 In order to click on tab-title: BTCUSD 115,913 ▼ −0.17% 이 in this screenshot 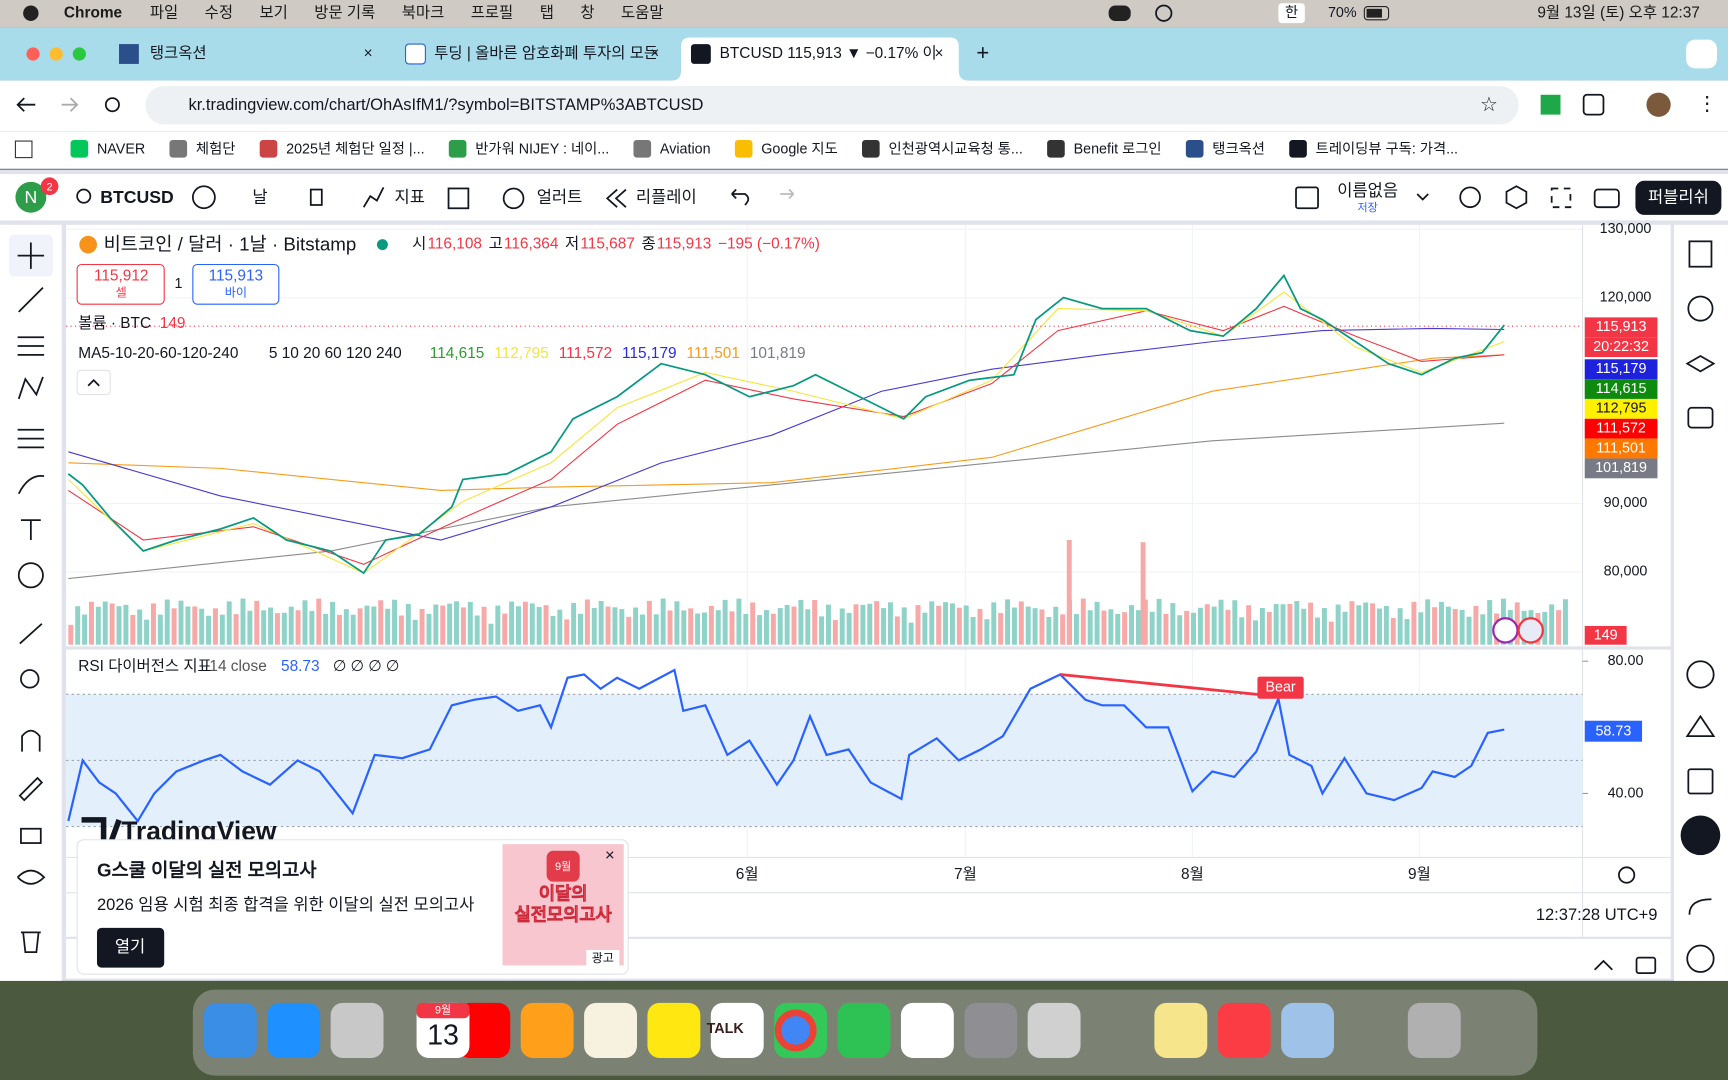, I will do `click(828, 53)`.